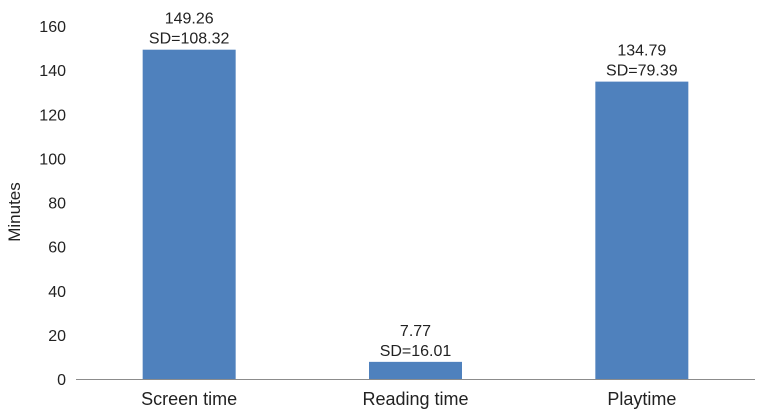 The height and width of the screenshot is (411, 761). What do you see at coordinates (415, 399) in the screenshot?
I see `x-tick-label: Reading time` at bounding box center [415, 399].